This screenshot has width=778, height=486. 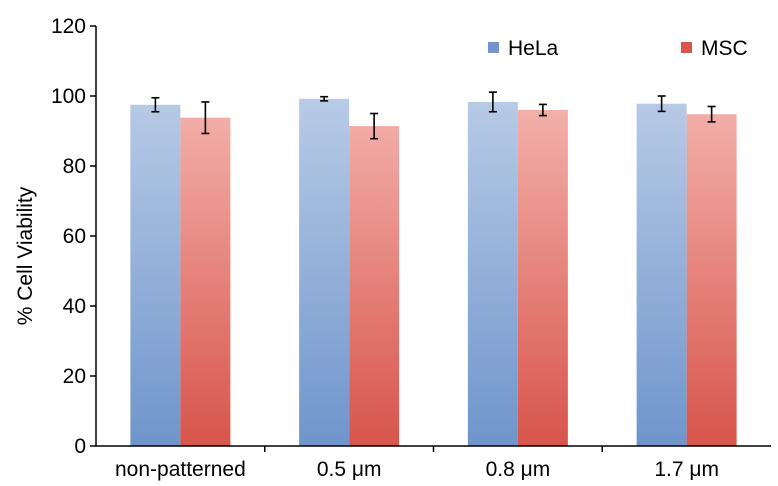 I want to click on y-tick-label: 0, so click(x=80, y=446).